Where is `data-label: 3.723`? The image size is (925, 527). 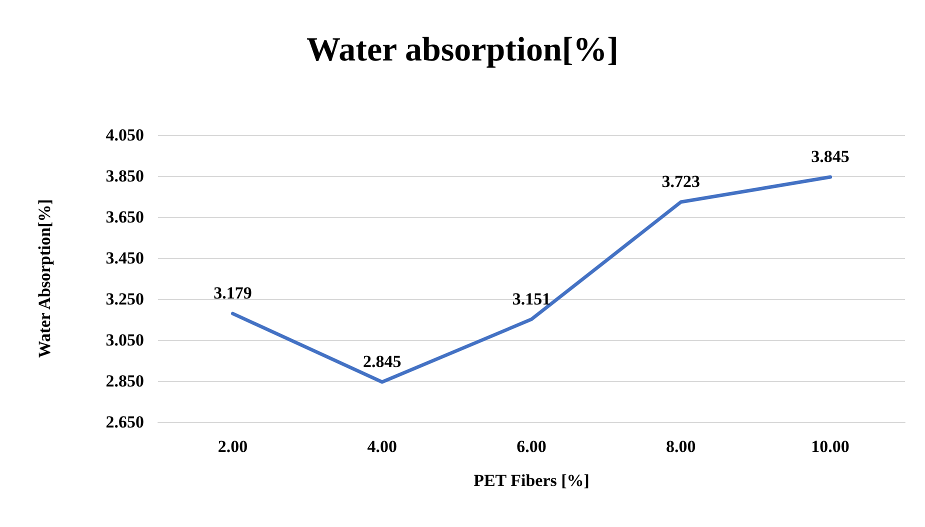 data-label: 3.723 is located at coordinates (681, 182).